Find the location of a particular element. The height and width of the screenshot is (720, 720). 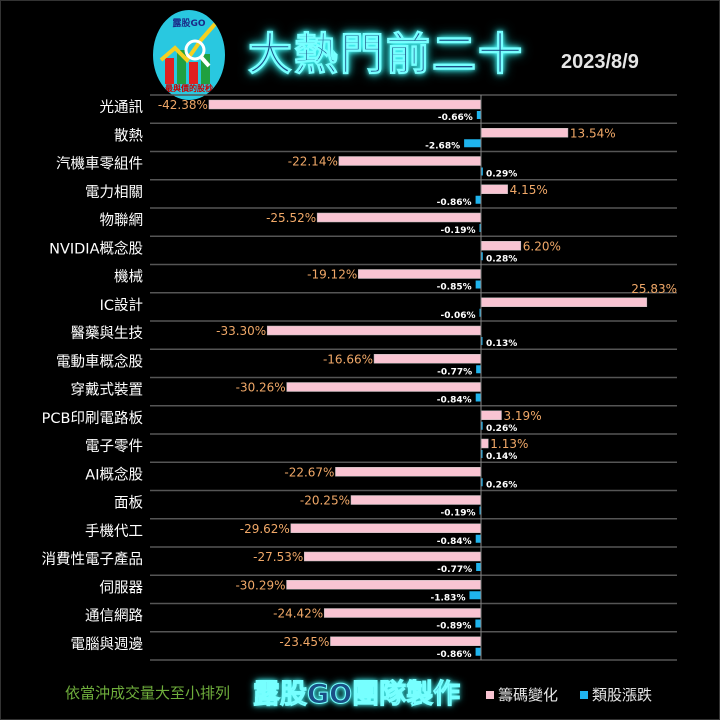

chip-label: -25.52% is located at coordinates (291, 218).